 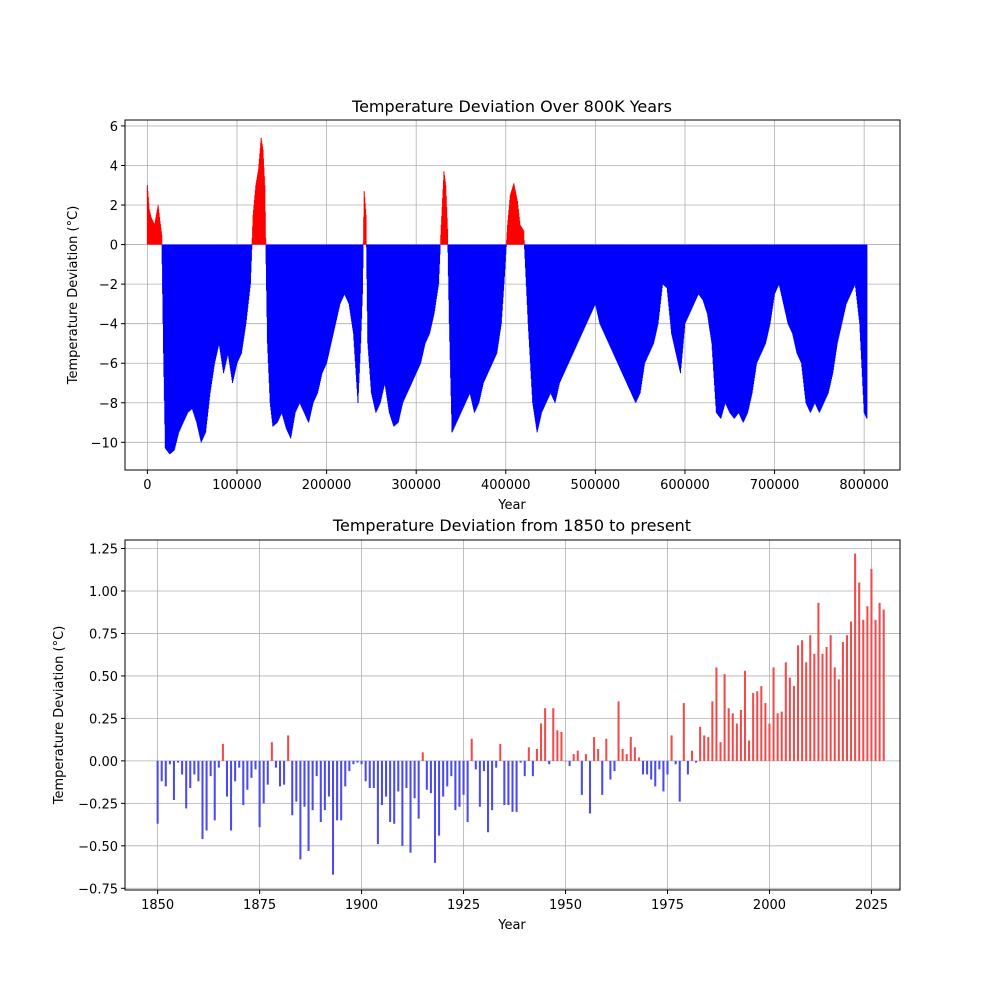 What do you see at coordinates (98, 889) in the screenshot?
I see `y-tick-label: −0.75` at bounding box center [98, 889].